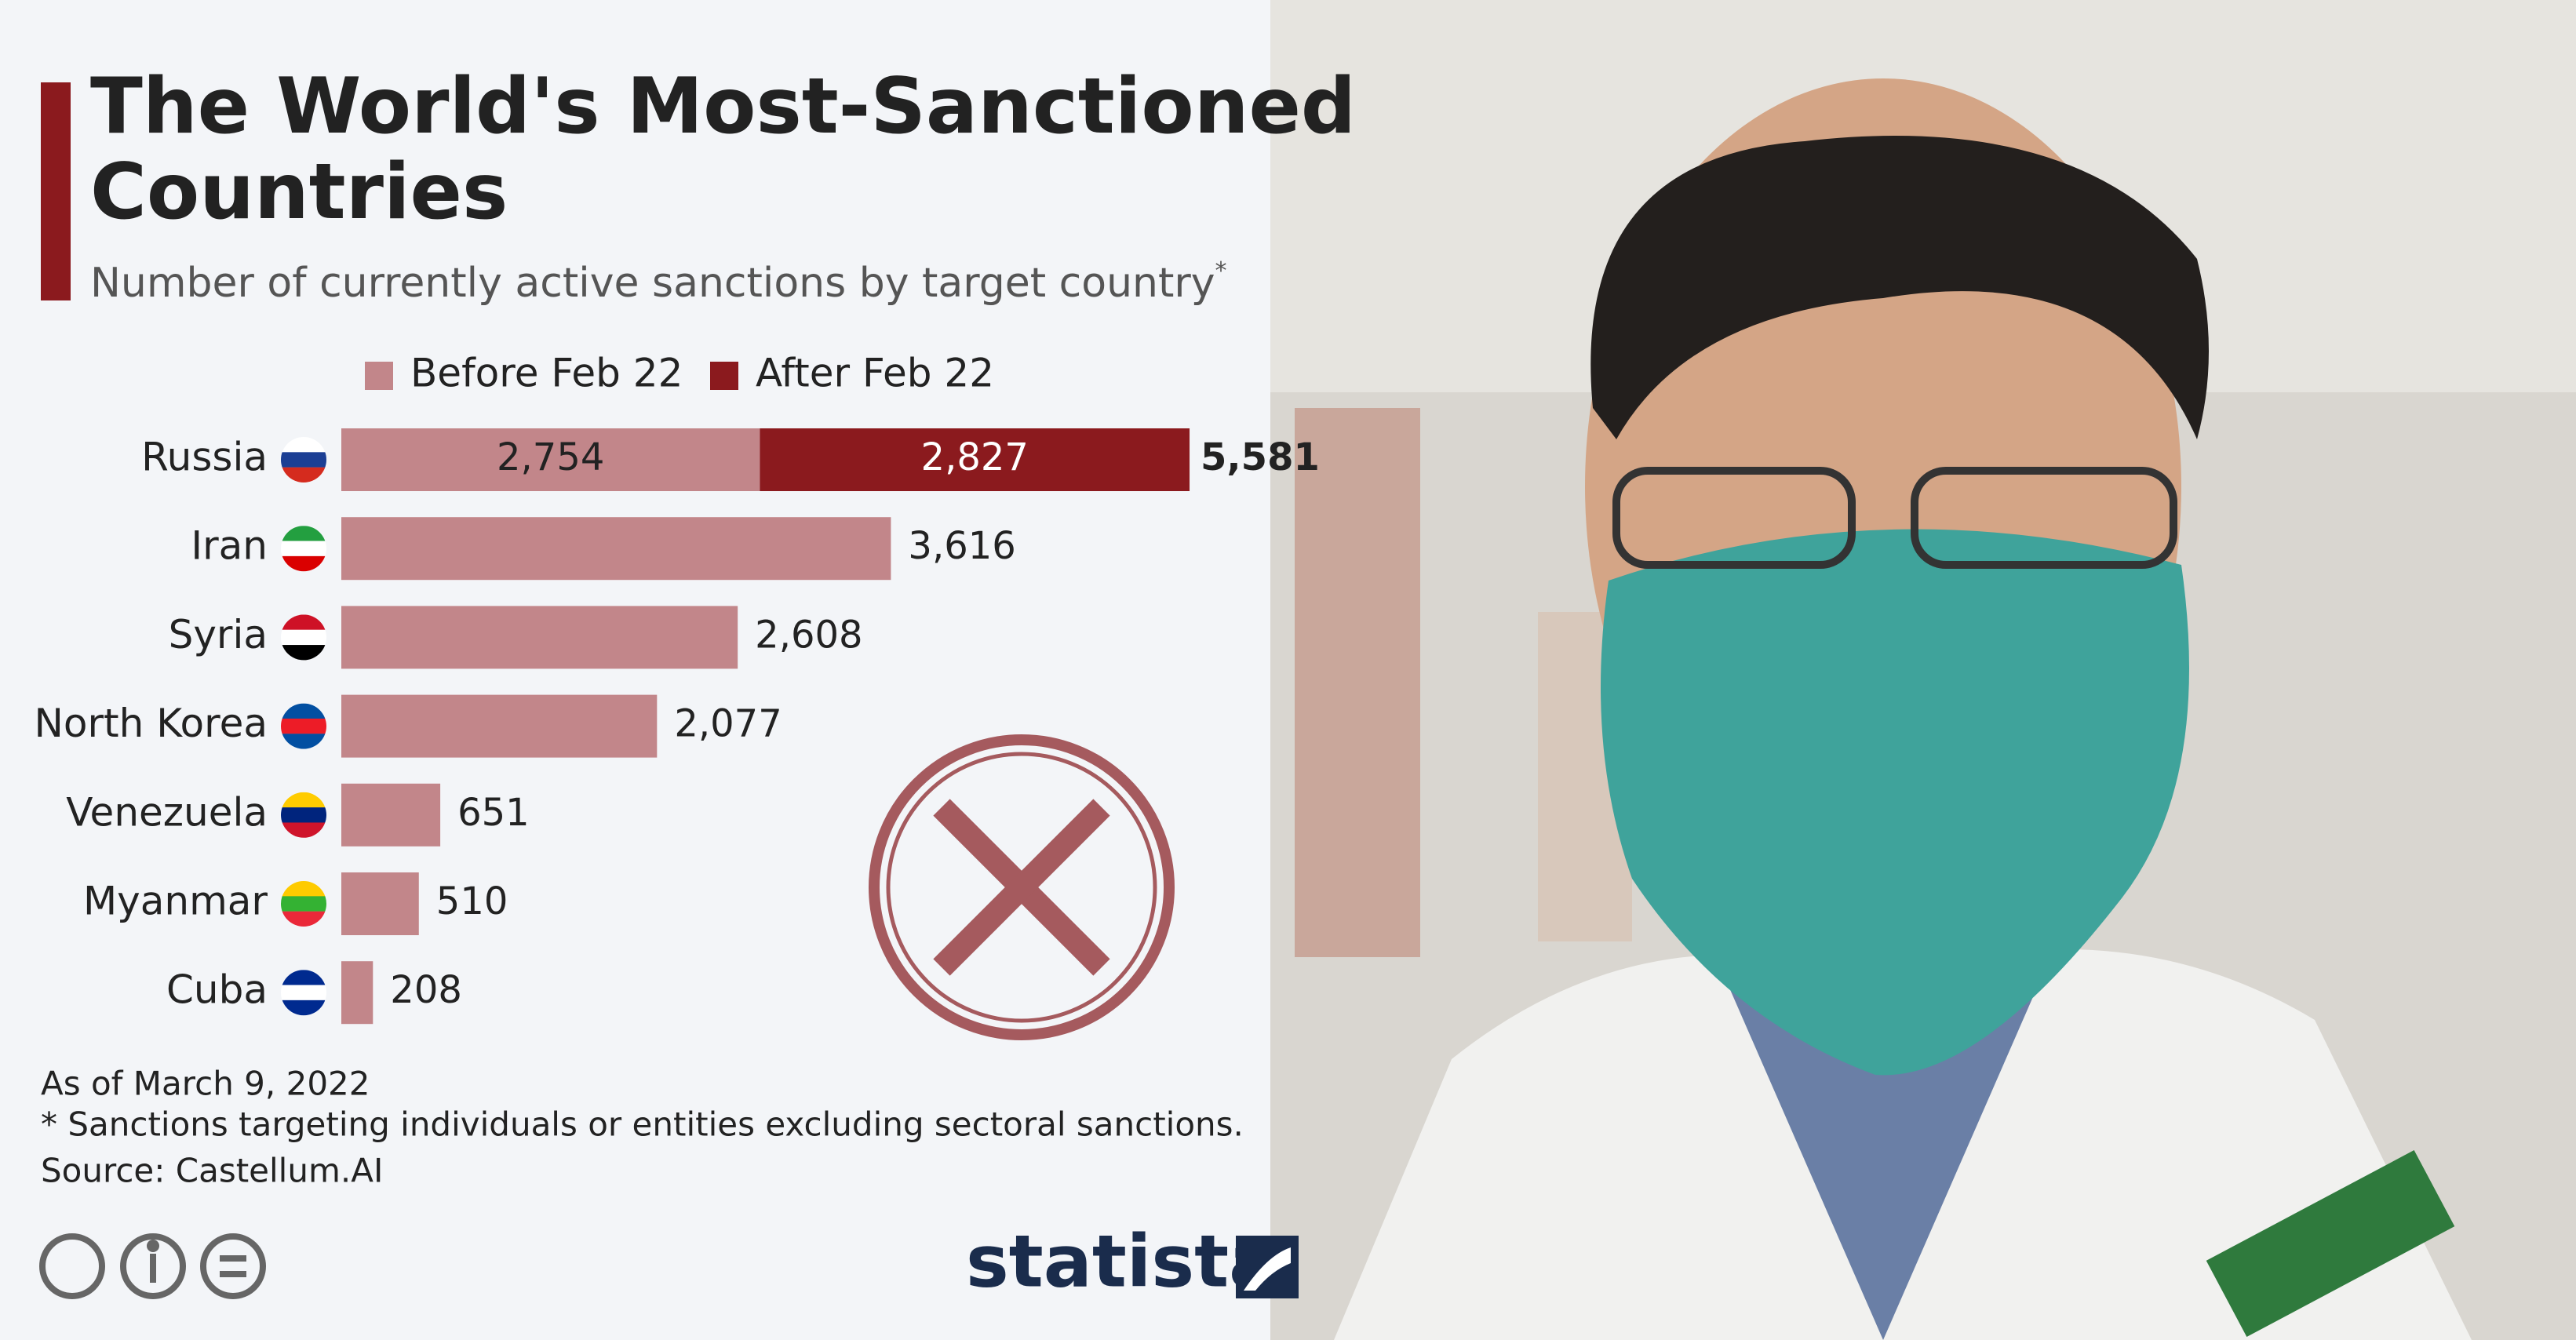  What do you see at coordinates (167, 812) in the screenshot?
I see `category-label: Venezuela` at bounding box center [167, 812].